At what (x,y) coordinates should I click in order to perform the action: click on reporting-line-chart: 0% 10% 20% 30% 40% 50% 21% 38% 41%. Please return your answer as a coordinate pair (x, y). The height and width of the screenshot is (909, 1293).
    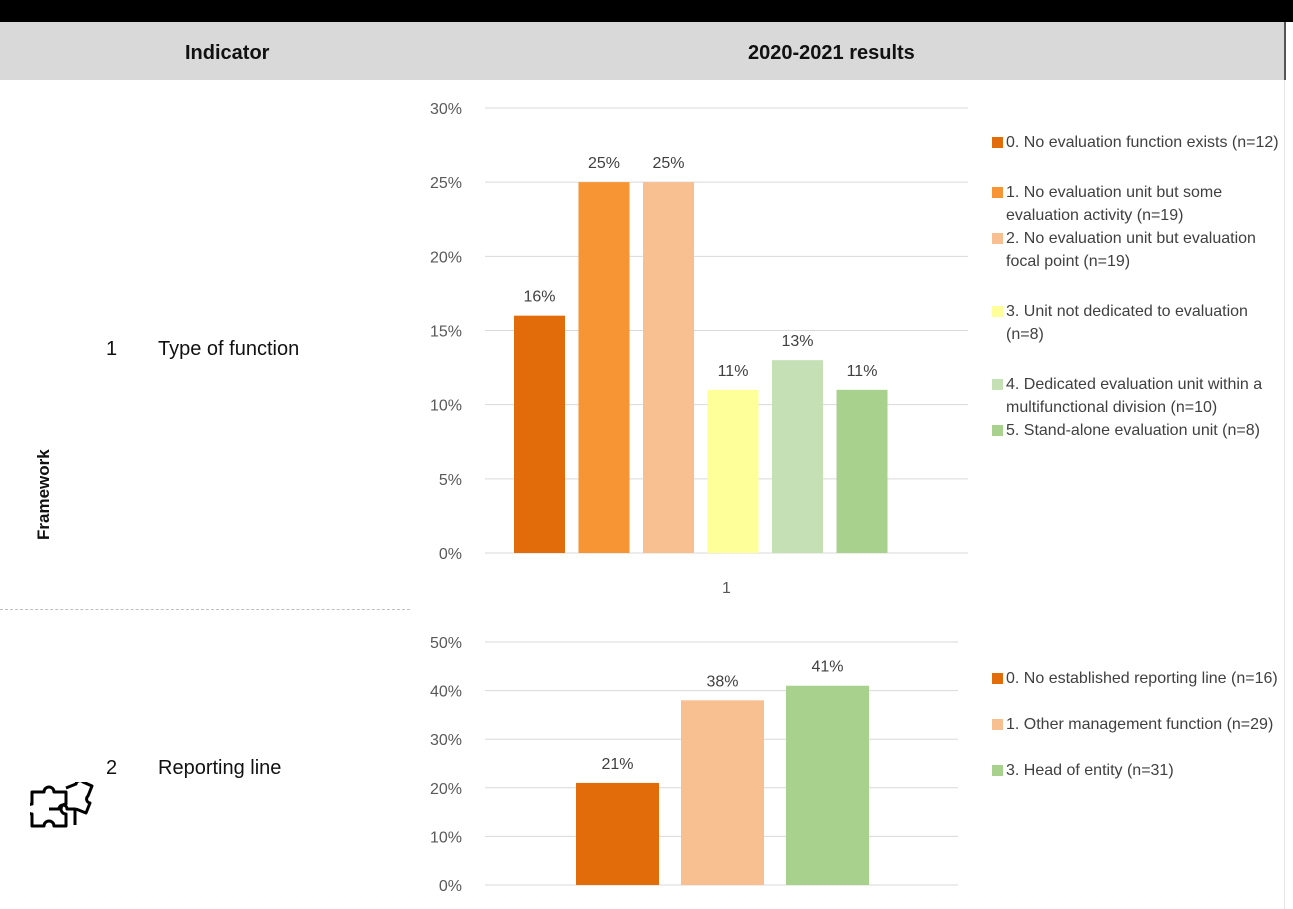
    Looking at the image, I should click on (694, 765).